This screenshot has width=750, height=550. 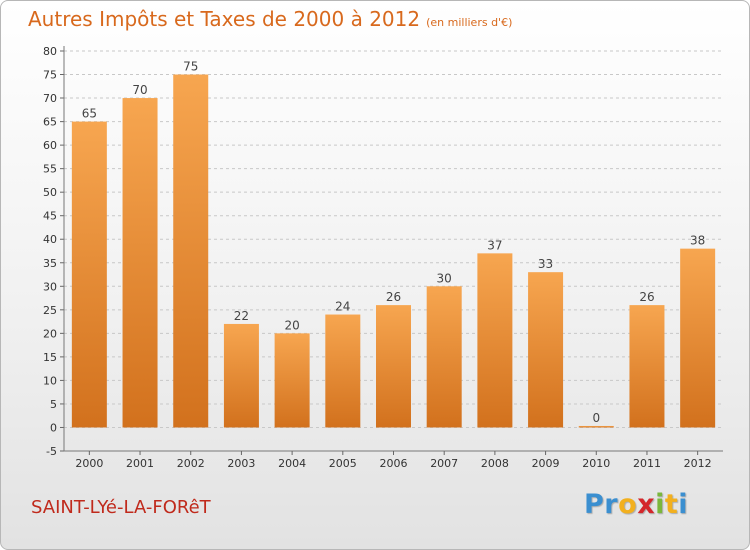 I want to click on x-tick-label: 2004, so click(x=292, y=463).